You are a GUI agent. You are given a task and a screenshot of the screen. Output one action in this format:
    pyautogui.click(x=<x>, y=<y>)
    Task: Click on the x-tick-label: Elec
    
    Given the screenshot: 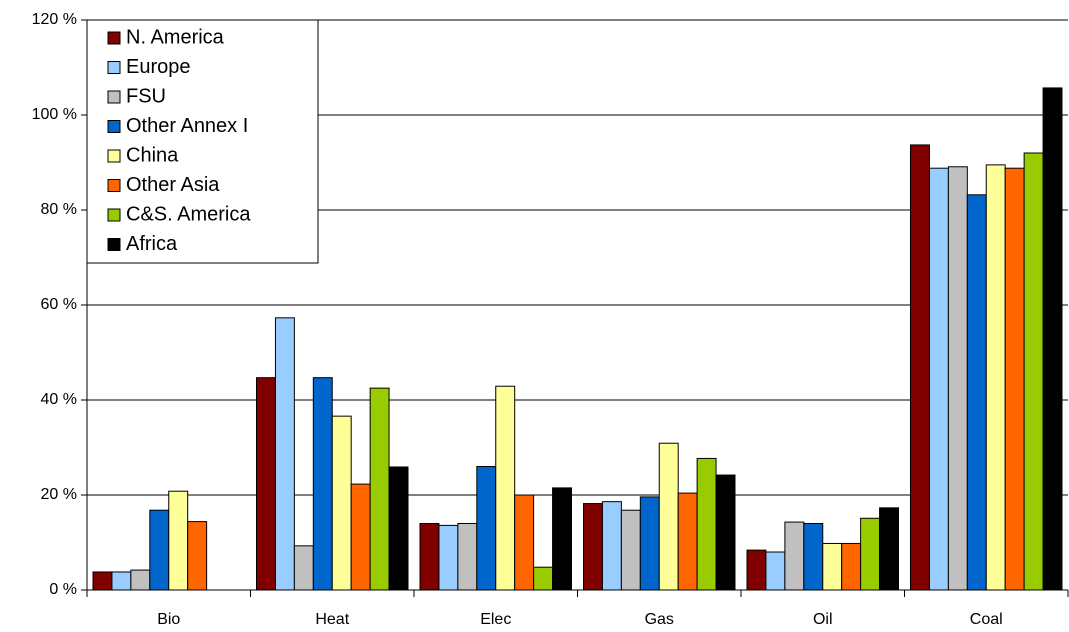 What is the action you would take?
    pyautogui.click(x=495, y=619)
    